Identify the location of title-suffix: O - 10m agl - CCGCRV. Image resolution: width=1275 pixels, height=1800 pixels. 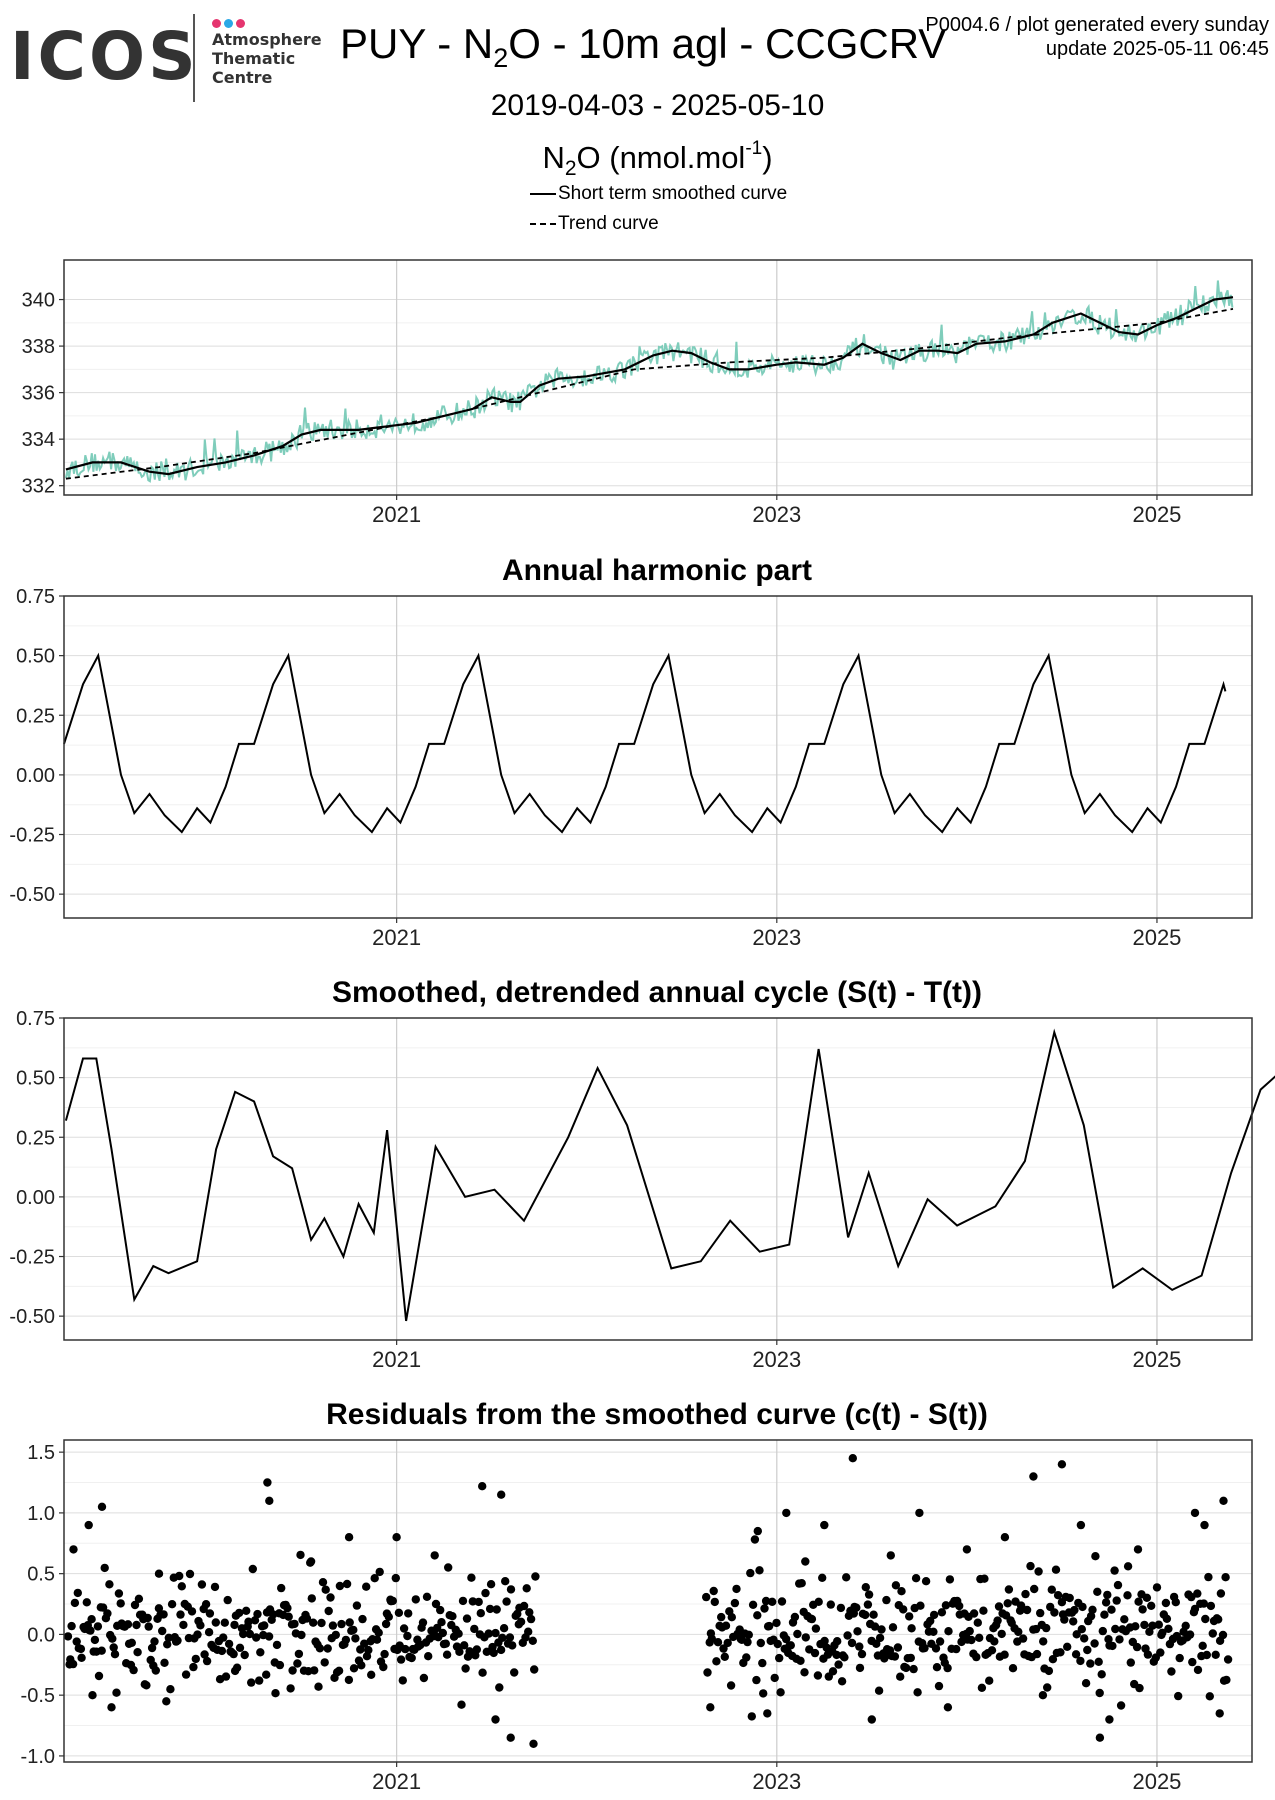
(727, 43).